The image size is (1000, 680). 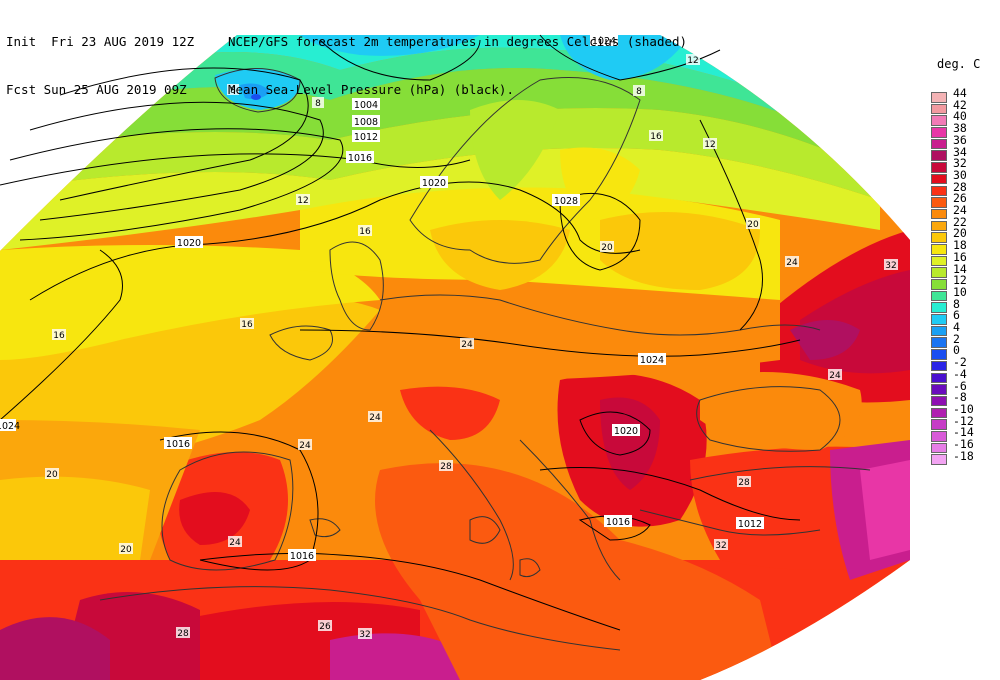 What do you see at coordinates (960, 104) in the screenshot?
I see `legend-label: 42` at bounding box center [960, 104].